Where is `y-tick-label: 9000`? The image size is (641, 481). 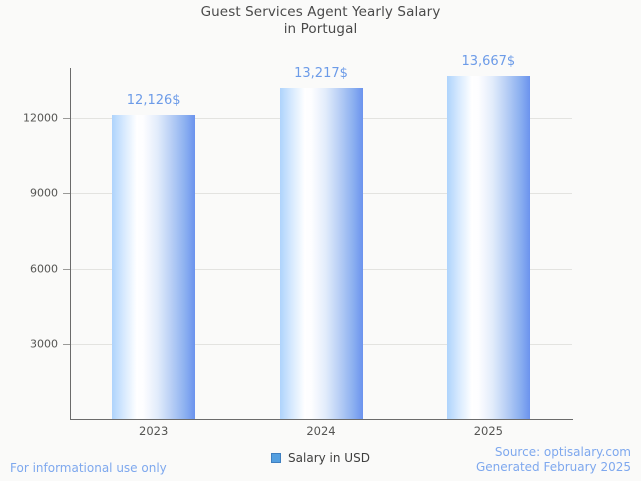 y-tick-label: 9000 is located at coordinates (44, 193).